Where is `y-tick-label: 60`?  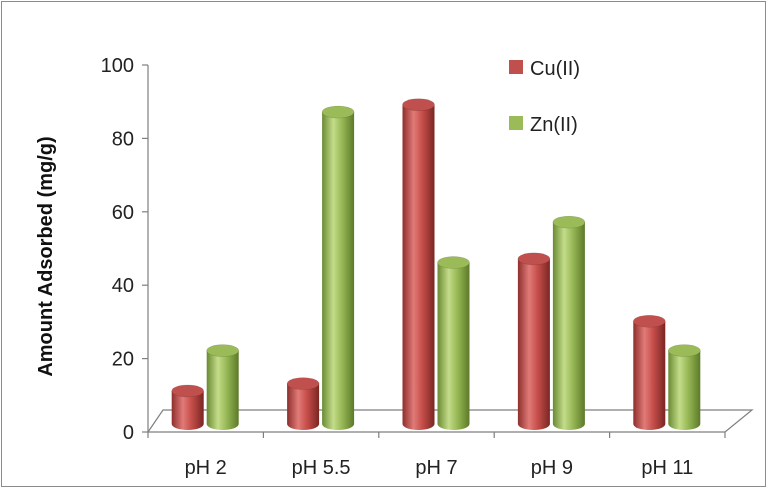
y-tick-label: 60 is located at coordinates (123, 213).